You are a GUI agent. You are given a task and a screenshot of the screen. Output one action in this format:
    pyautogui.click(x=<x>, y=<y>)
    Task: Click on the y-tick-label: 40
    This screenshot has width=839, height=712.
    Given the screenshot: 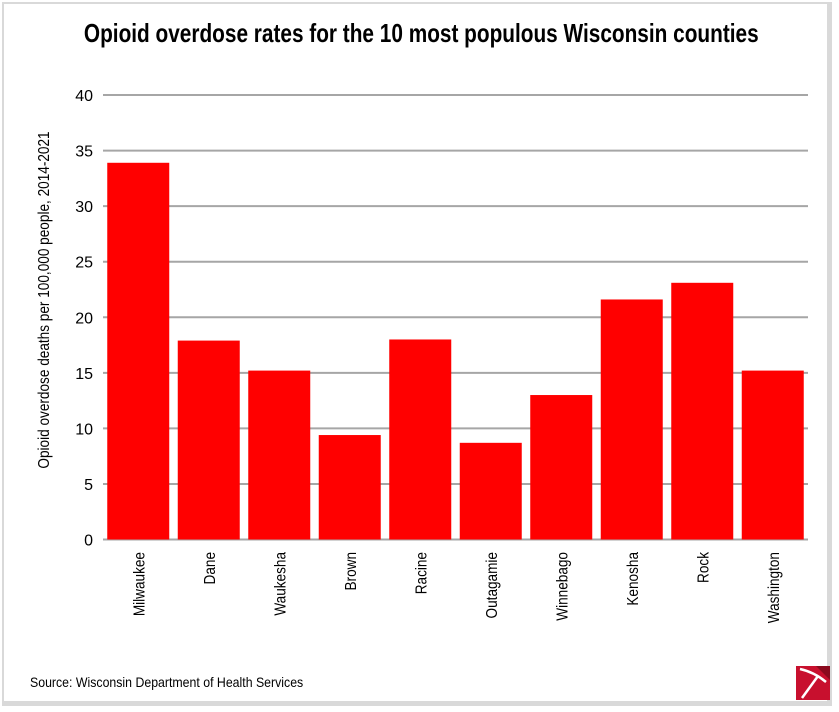 What is the action you would take?
    pyautogui.click(x=84, y=96)
    